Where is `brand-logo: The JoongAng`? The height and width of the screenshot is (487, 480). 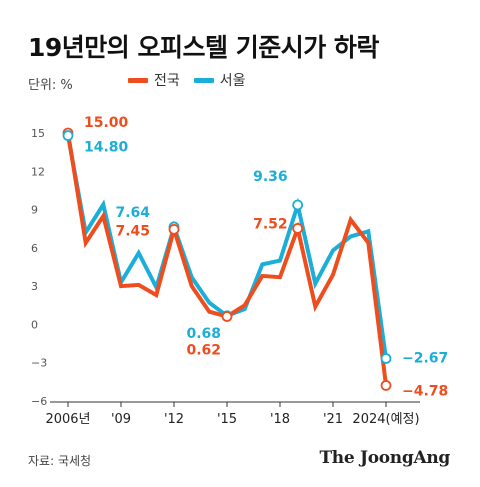
brand-logo: The JoongAng is located at coordinates (384, 458).